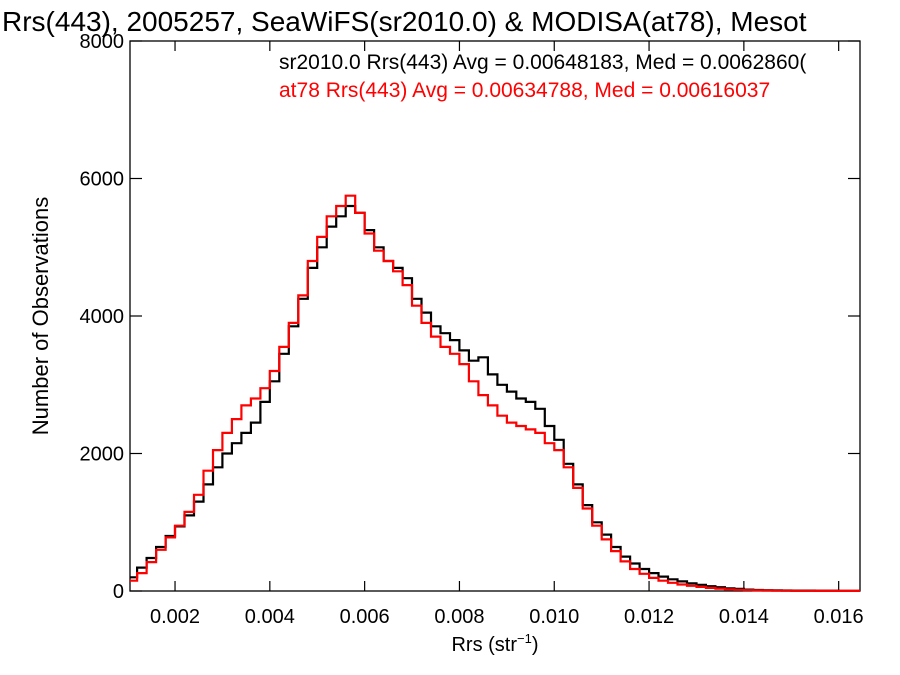  Describe the element at coordinates (744, 617) in the screenshot. I see `x-tick-label: 0.014` at that location.